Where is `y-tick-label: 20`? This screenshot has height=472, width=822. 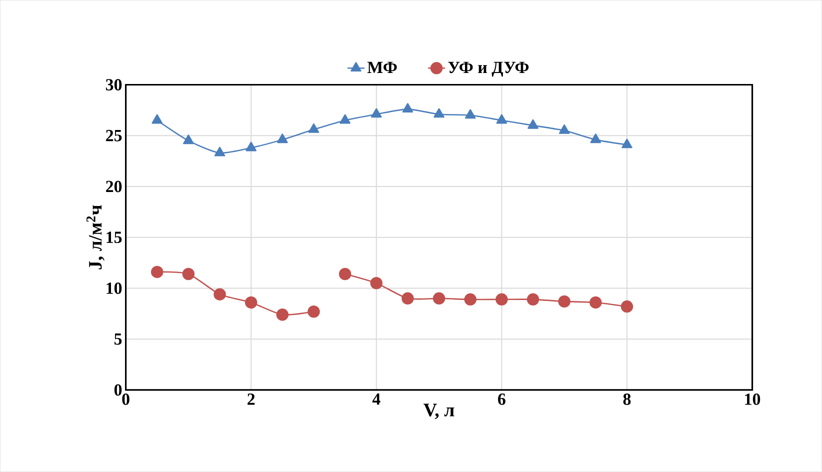
y-tick-label: 20 is located at coordinates (114, 186).